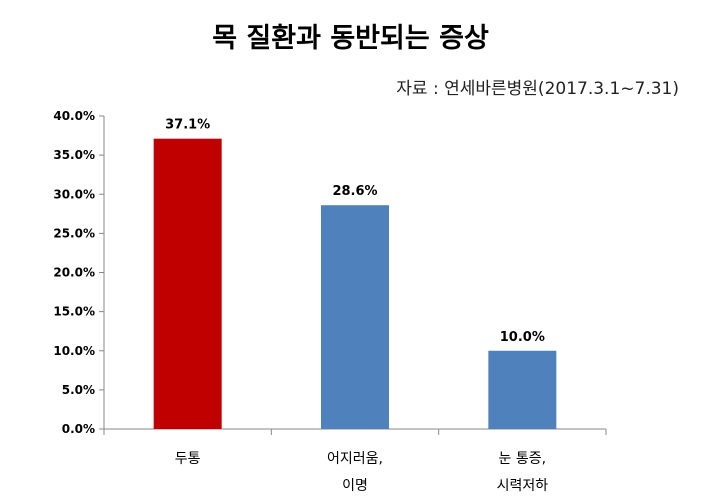 This screenshot has height=500, width=701. What do you see at coordinates (78, 390) in the screenshot?
I see `y-tick-label: 5.0%` at bounding box center [78, 390].